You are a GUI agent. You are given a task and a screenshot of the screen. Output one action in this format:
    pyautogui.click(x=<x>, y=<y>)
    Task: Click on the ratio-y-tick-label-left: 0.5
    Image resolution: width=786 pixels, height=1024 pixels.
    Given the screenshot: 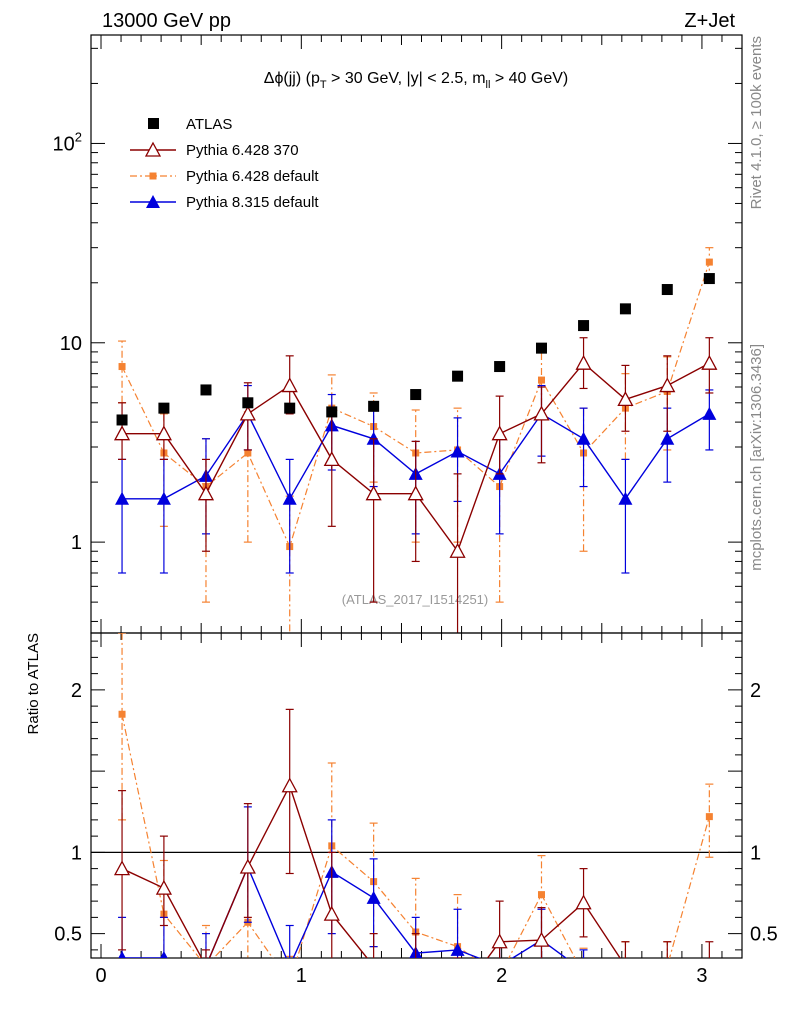 What is the action you would take?
    pyautogui.click(x=68, y=935)
    